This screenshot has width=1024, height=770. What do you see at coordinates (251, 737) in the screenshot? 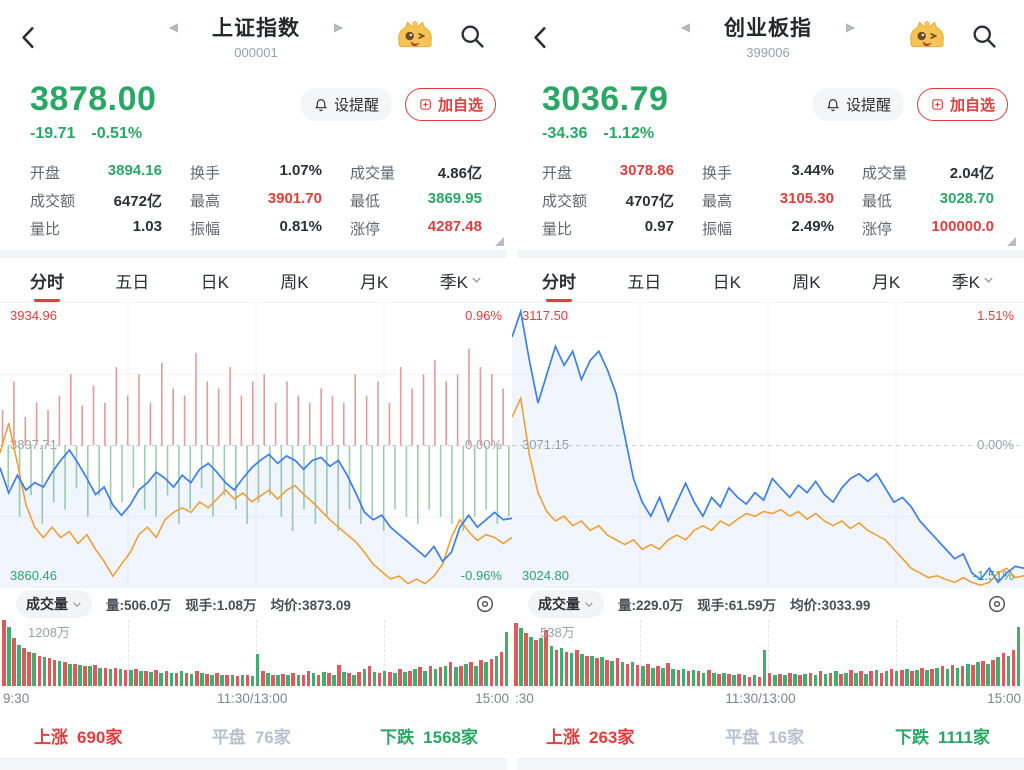
I see `unchanged: 平盘 76家` at bounding box center [251, 737].